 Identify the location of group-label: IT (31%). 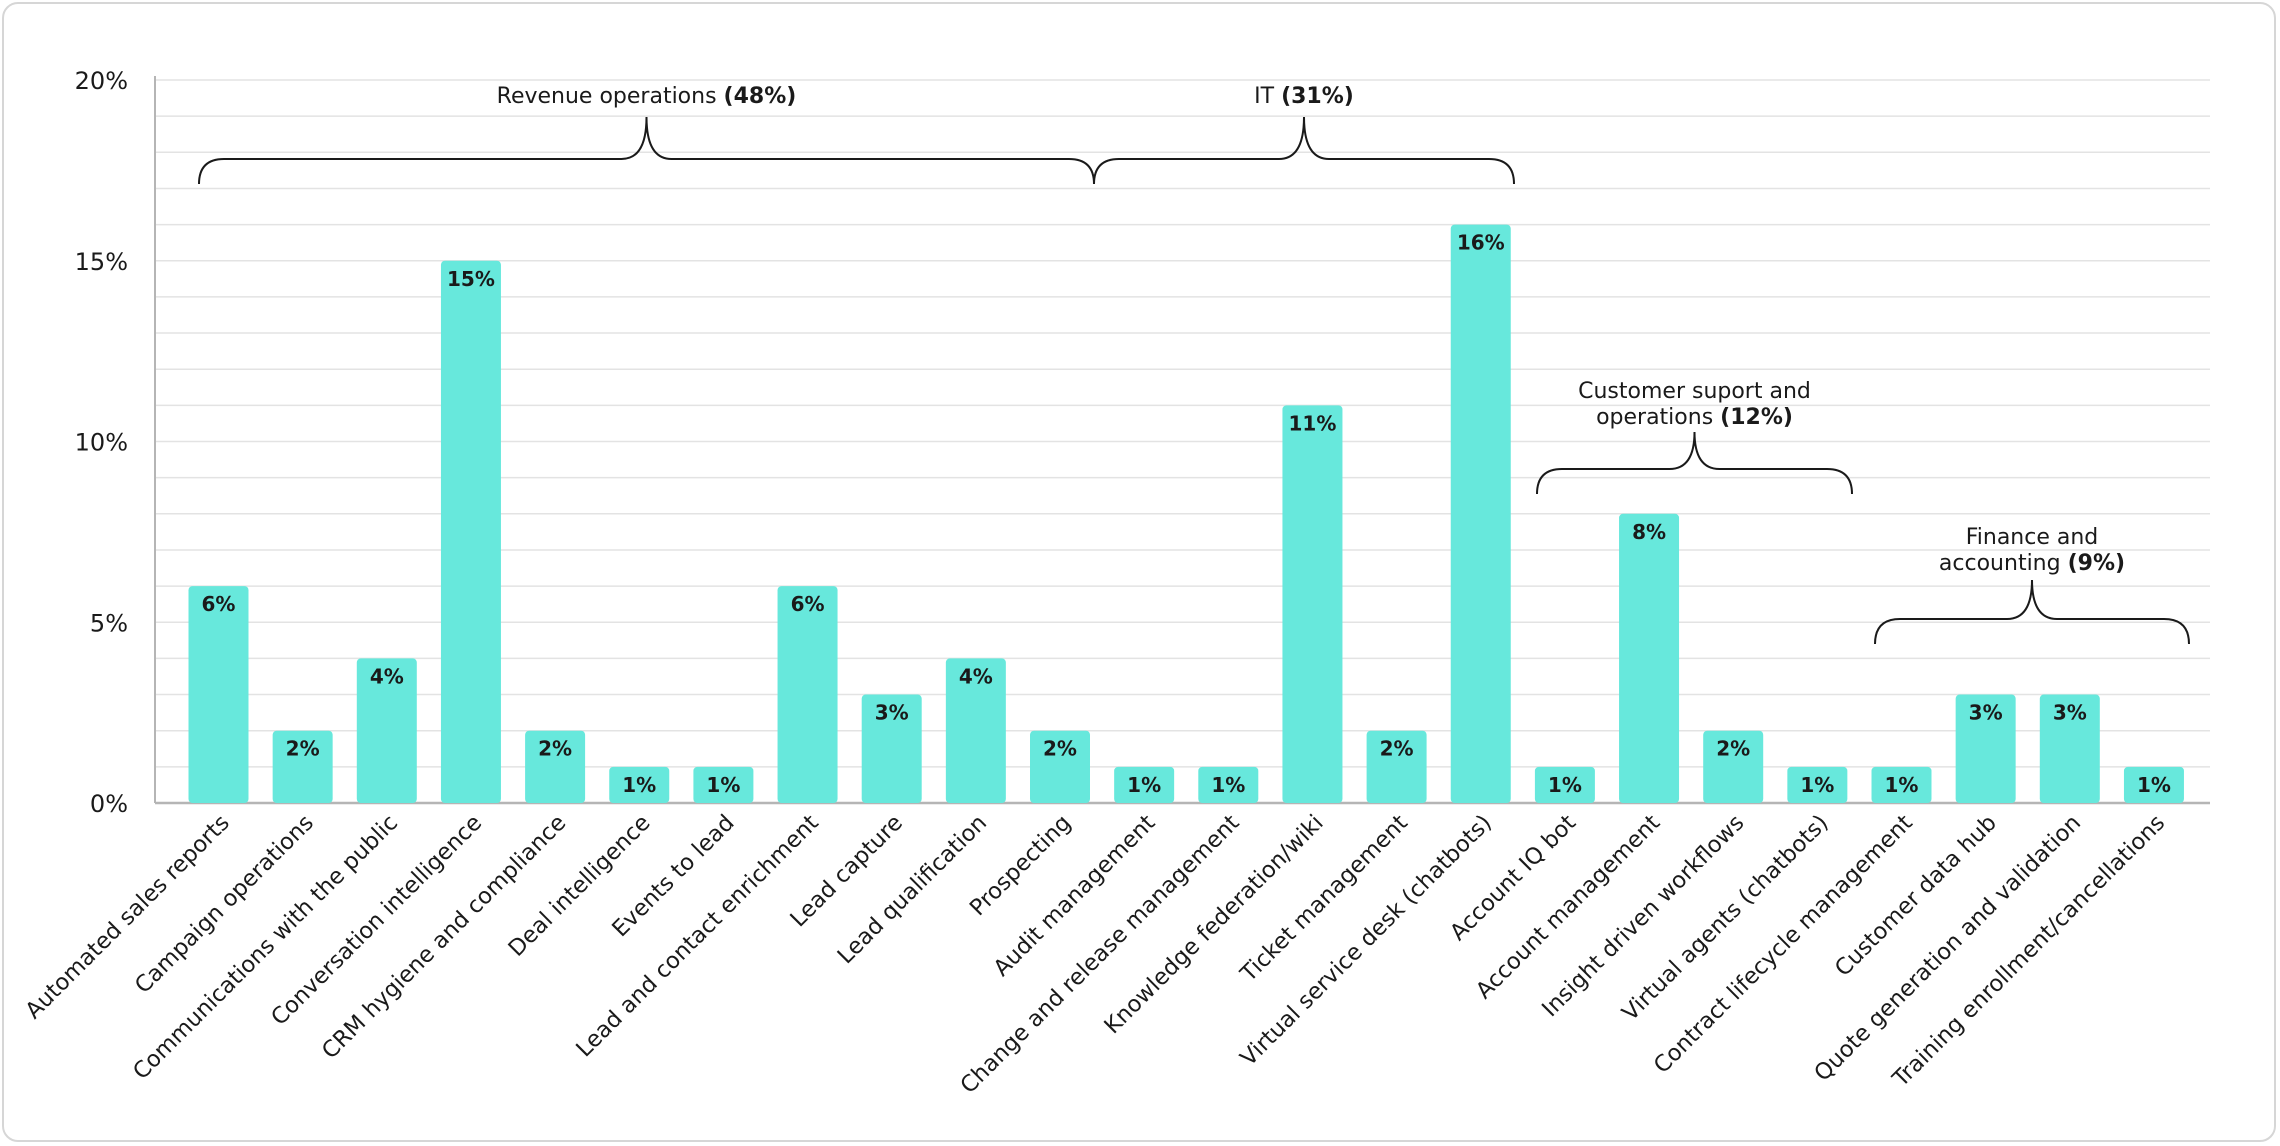
(1304, 96).